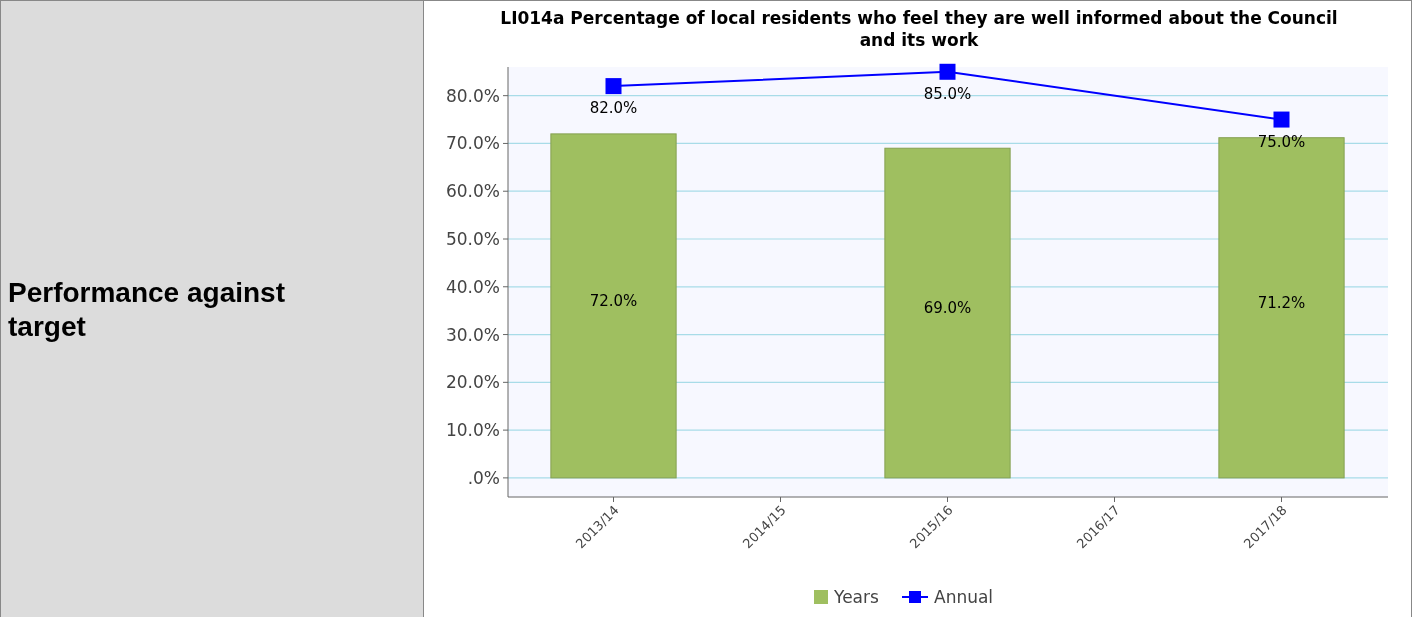 Image resolution: width=1413 pixels, height=617 pixels. I want to click on data-label: 71.2%, so click(1281, 302).